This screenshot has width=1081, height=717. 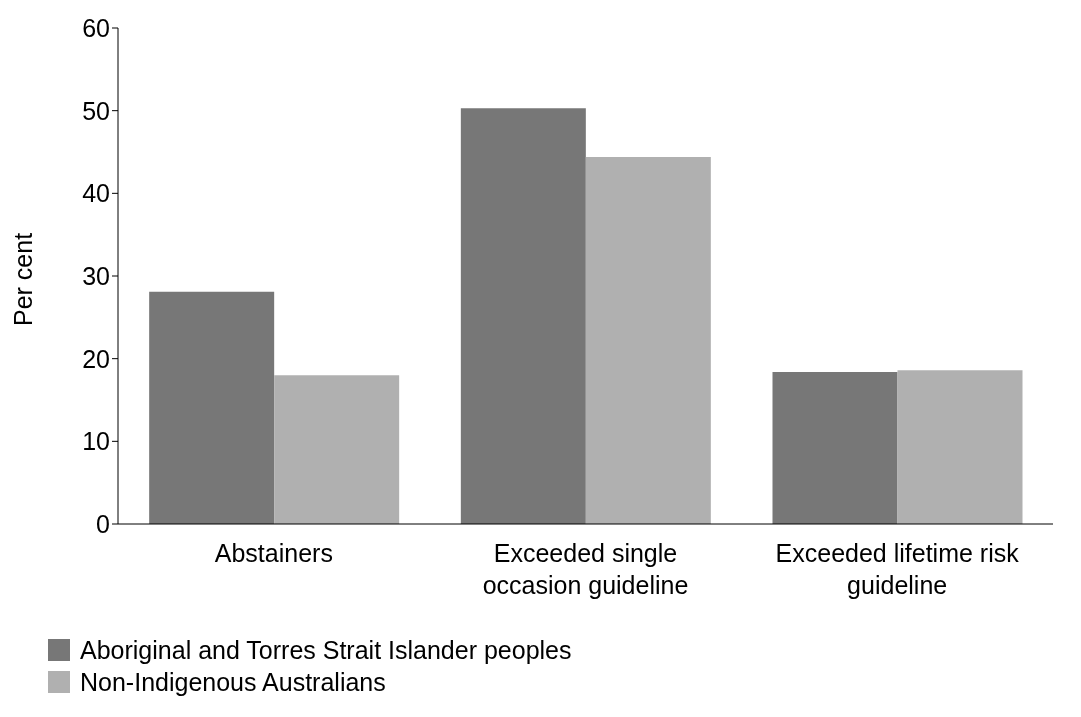 I want to click on x-tick-label: Abstainers, so click(x=273, y=553).